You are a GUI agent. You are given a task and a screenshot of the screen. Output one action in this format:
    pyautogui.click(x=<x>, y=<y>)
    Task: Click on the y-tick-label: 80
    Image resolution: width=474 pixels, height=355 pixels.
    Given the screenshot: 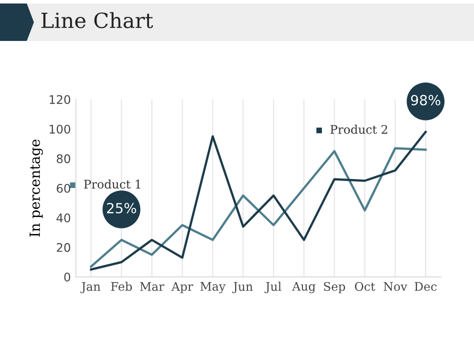 What is the action you would take?
    pyautogui.click(x=63, y=159)
    